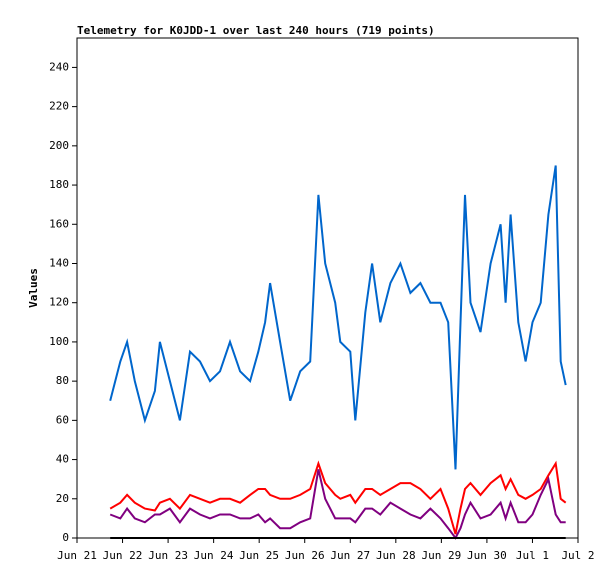 Image resolution: width=615 pixels, height=579 pixels. Describe the element at coordinates (59, 145) in the screenshot. I see `y-tick-label: 200` at that location.